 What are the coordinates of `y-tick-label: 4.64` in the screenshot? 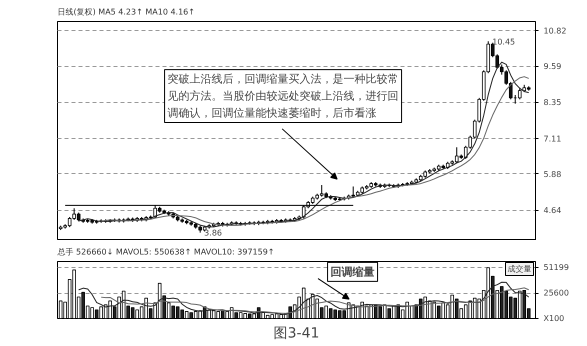 It's located at (553, 211).